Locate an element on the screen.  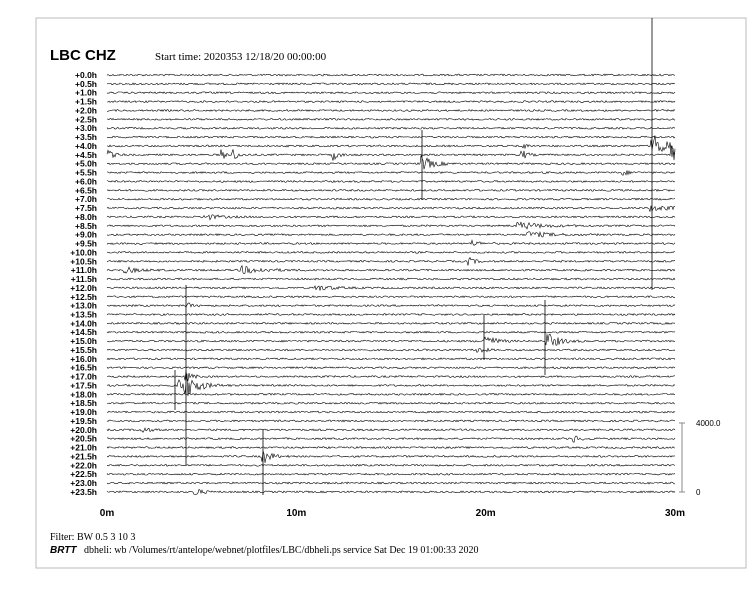
row-label: +0.0h is located at coordinates (86, 75).